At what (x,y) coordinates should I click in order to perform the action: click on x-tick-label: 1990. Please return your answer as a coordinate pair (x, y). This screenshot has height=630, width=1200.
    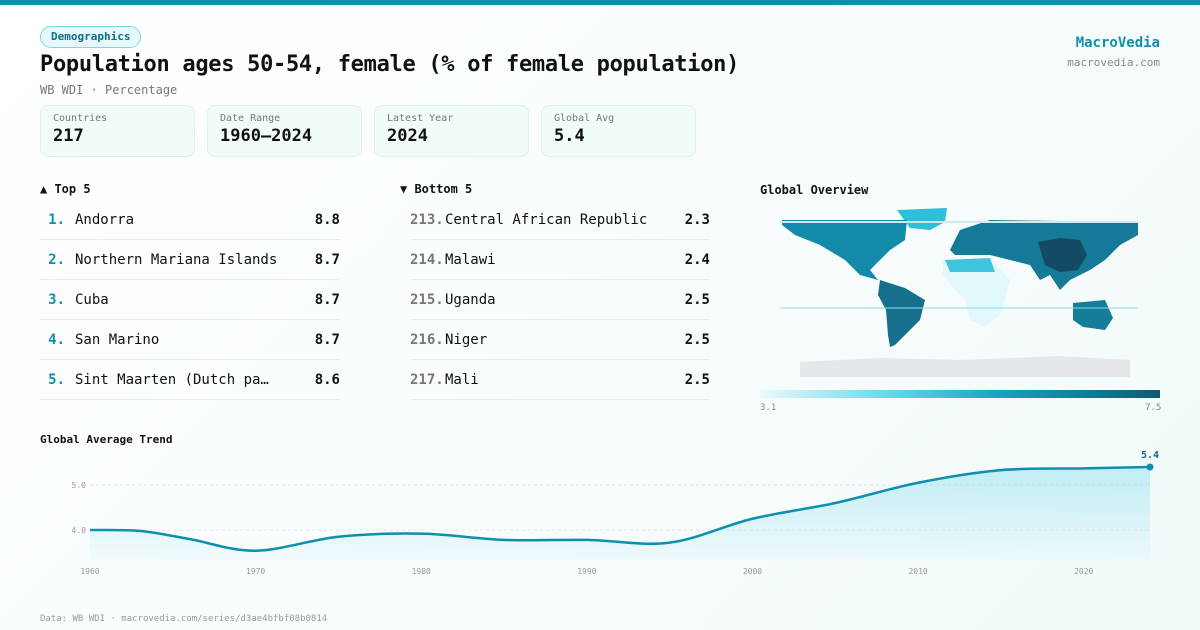
    Looking at the image, I should click on (586, 571).